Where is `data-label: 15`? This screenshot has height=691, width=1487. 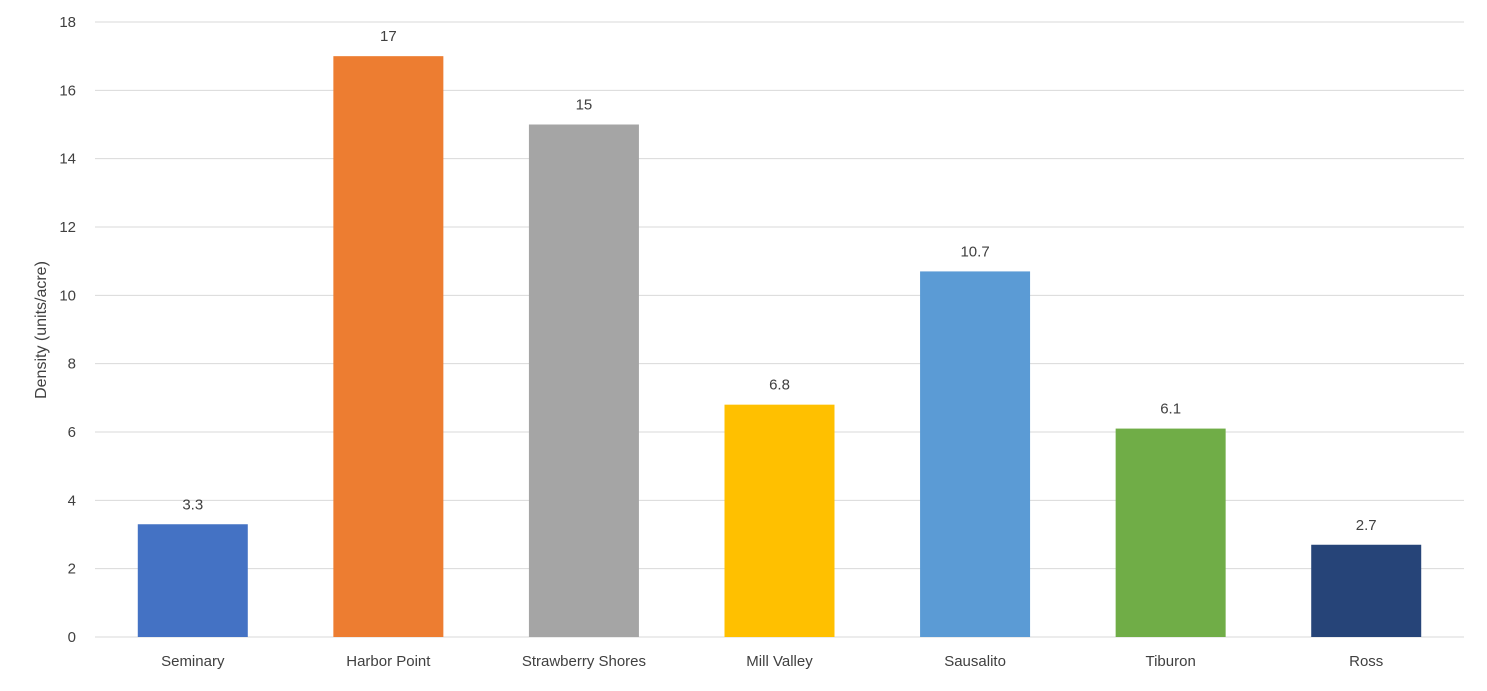
data-label: 15 is located at coordinates (584, 105).